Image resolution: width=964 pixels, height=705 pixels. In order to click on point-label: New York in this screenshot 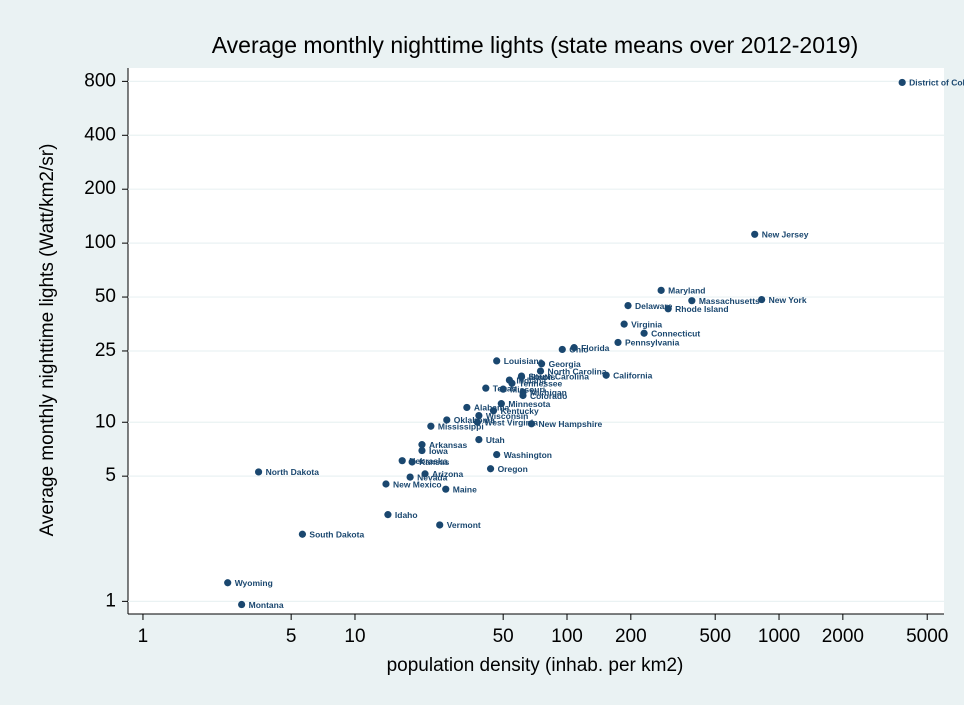, I will do `click(788, 300)`.